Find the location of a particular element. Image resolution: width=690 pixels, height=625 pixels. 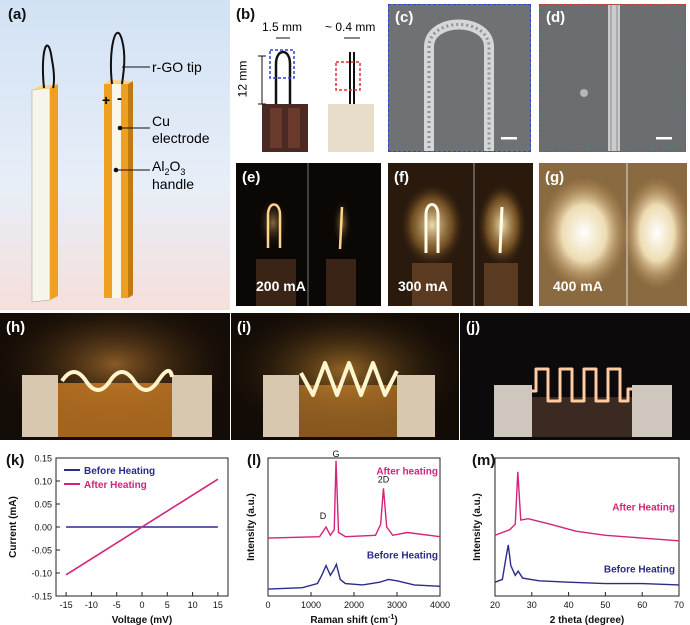

peak-label-d: D is located at coordinates (323, 516).